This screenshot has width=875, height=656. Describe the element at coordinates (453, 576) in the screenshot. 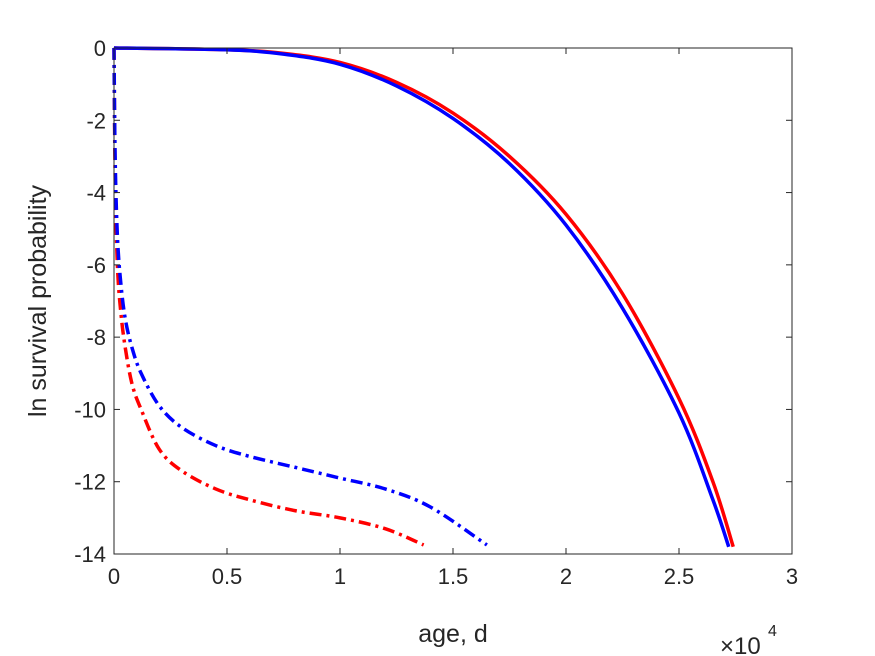

I see `x-tick-label: 1.5` at that location.